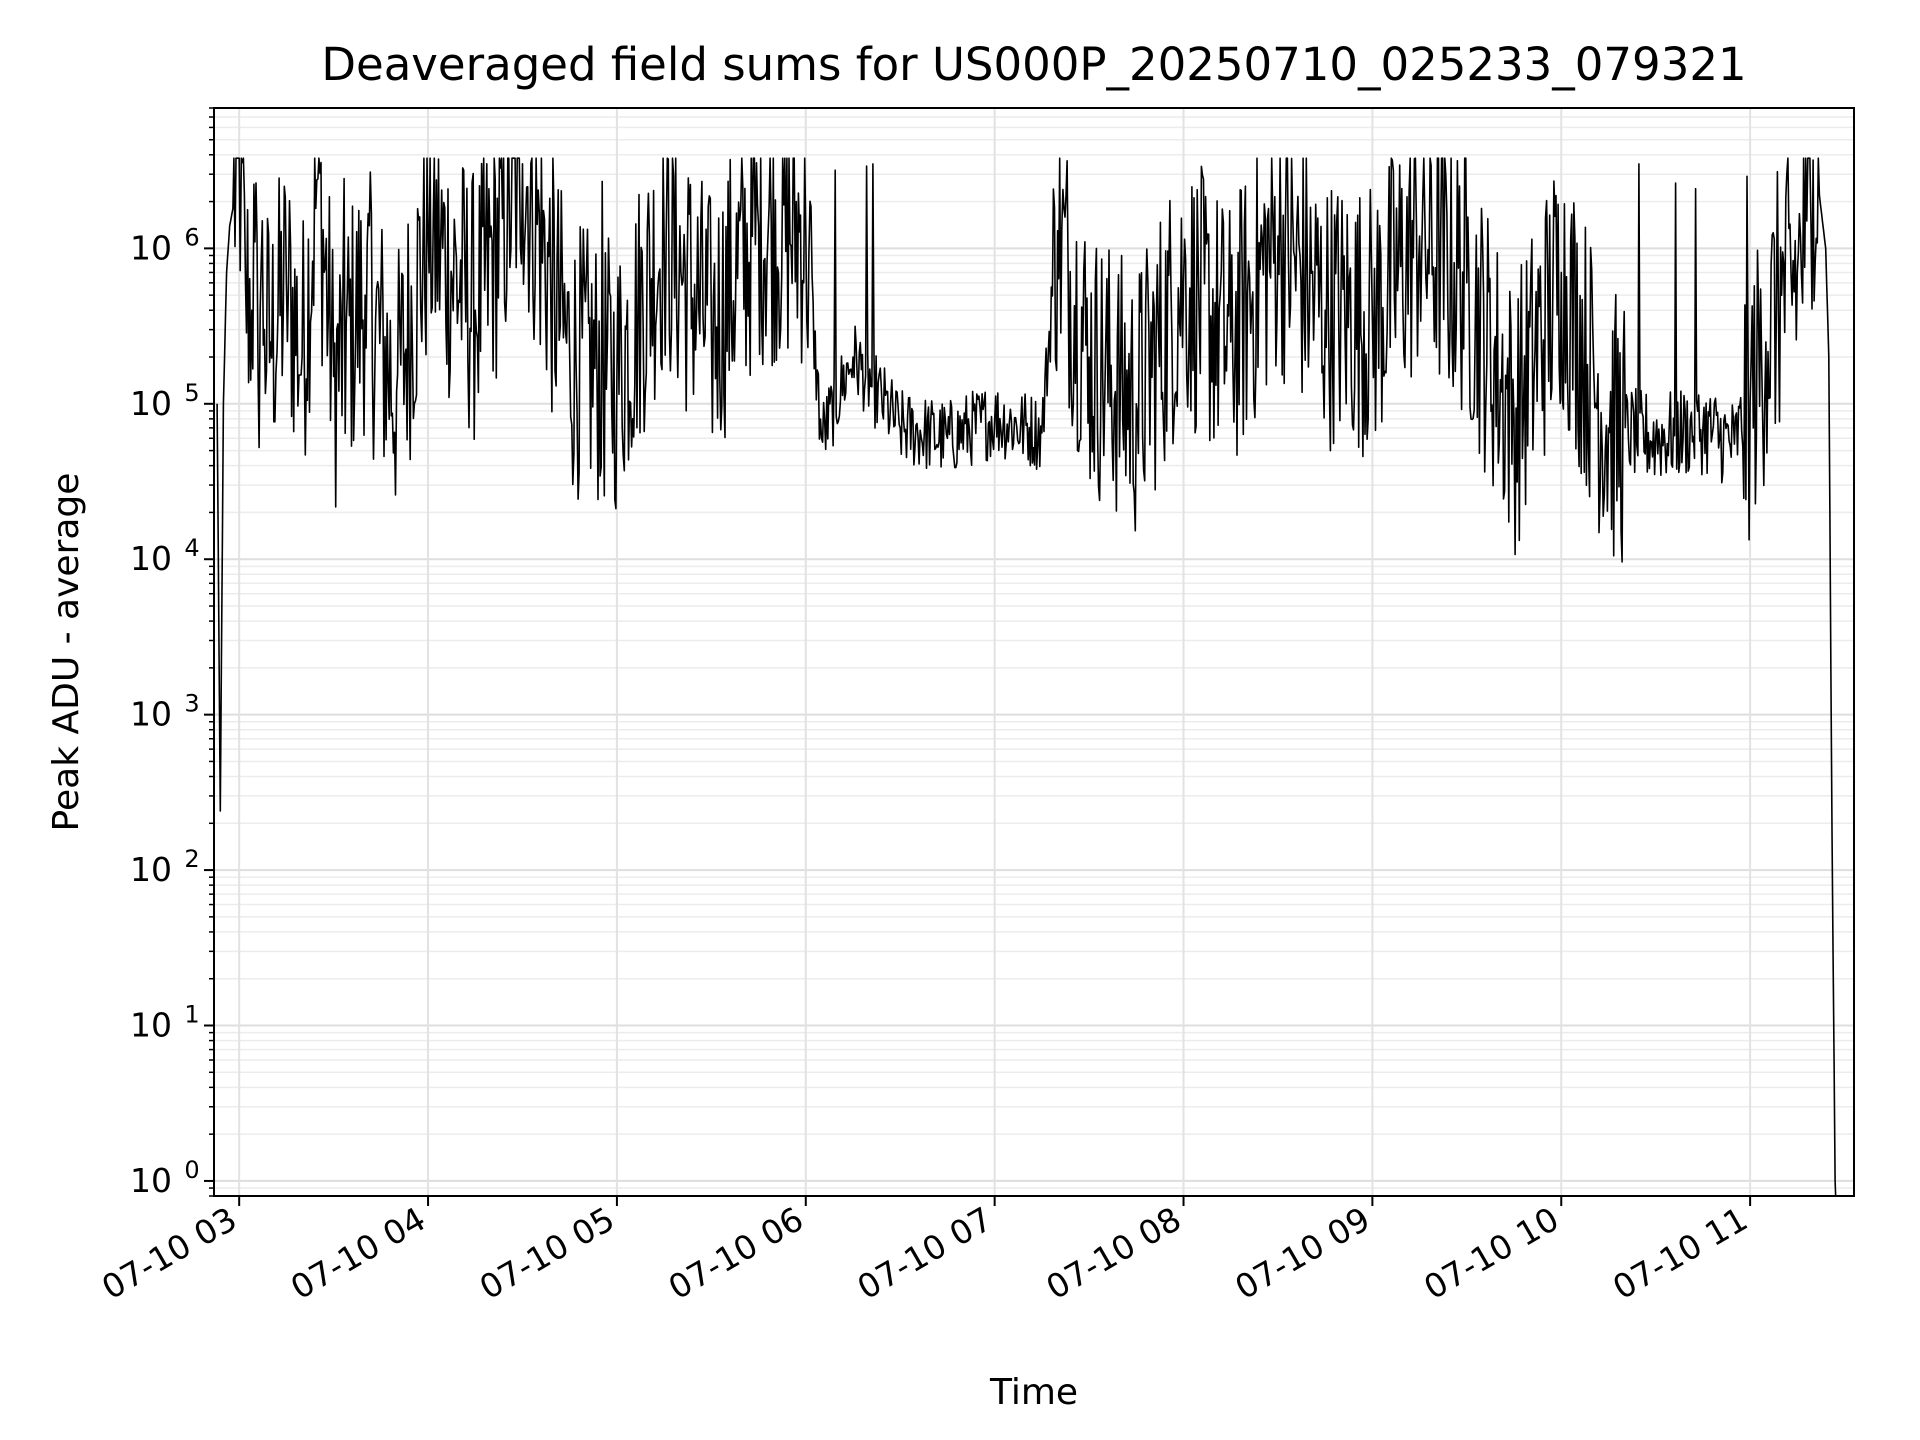  Describe the element at coordinates (191, 548) in the screenshot. I see `y-tick-exponent: 4` at that location.